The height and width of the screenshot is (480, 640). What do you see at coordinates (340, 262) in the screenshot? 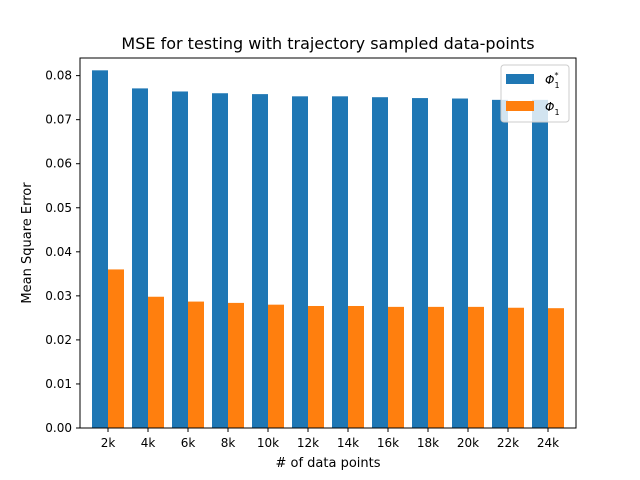
I see `bar-series1-14k` at bounding box center [340, 262].